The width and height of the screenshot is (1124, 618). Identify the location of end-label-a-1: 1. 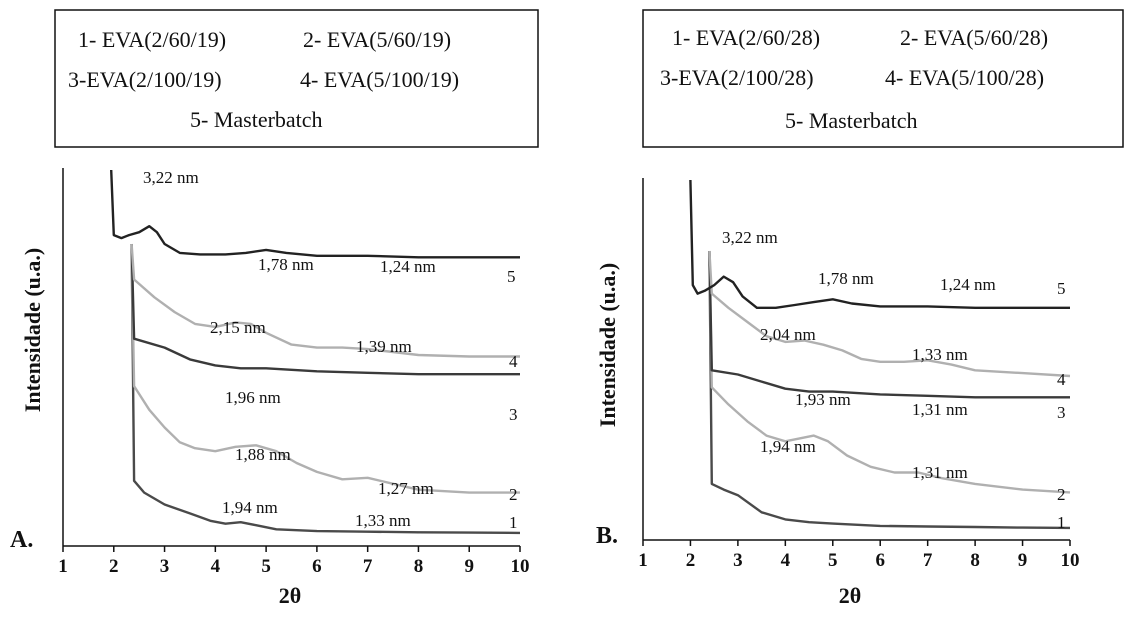
(513, 522).